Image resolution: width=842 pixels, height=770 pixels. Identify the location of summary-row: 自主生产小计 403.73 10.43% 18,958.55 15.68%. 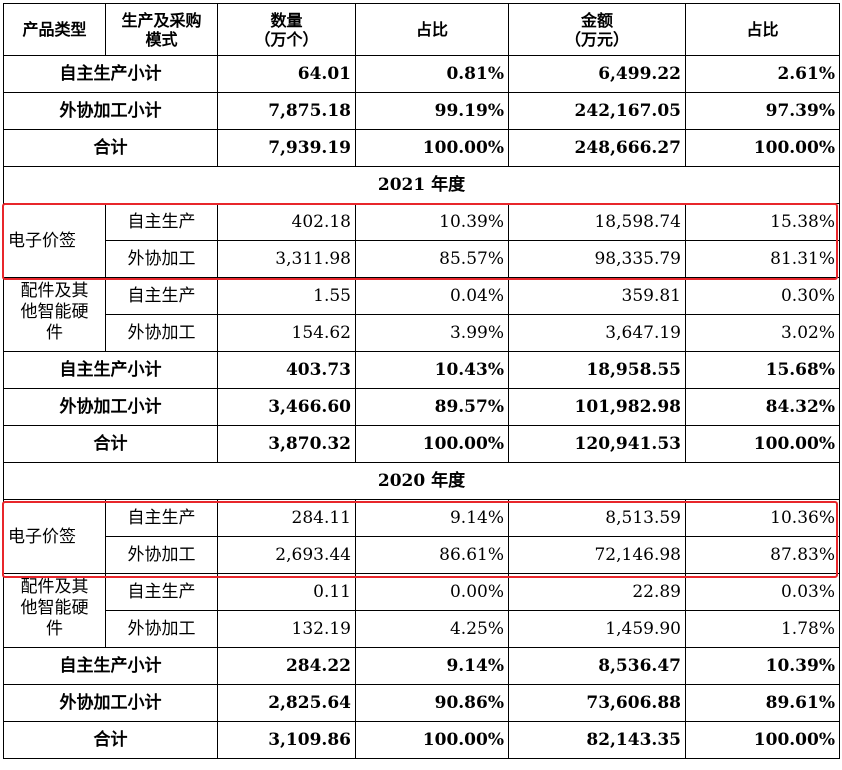
(421, 370).